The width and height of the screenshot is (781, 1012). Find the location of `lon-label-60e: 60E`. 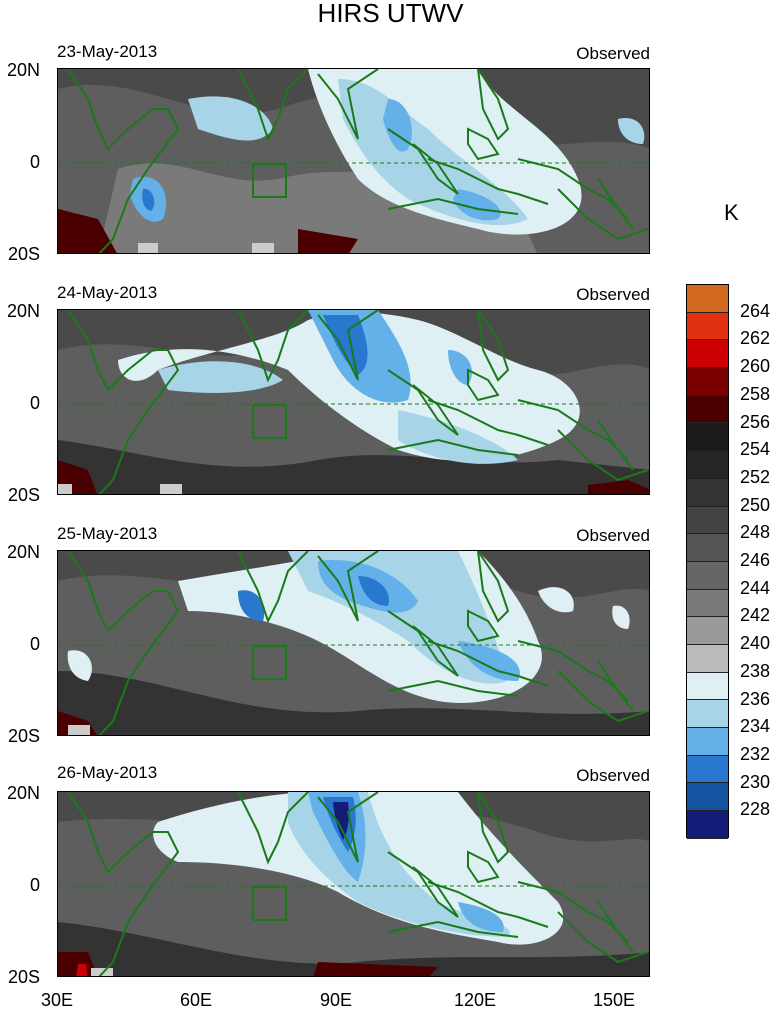

lon-label-60e: 60E is located at coordinates (196, 1000).